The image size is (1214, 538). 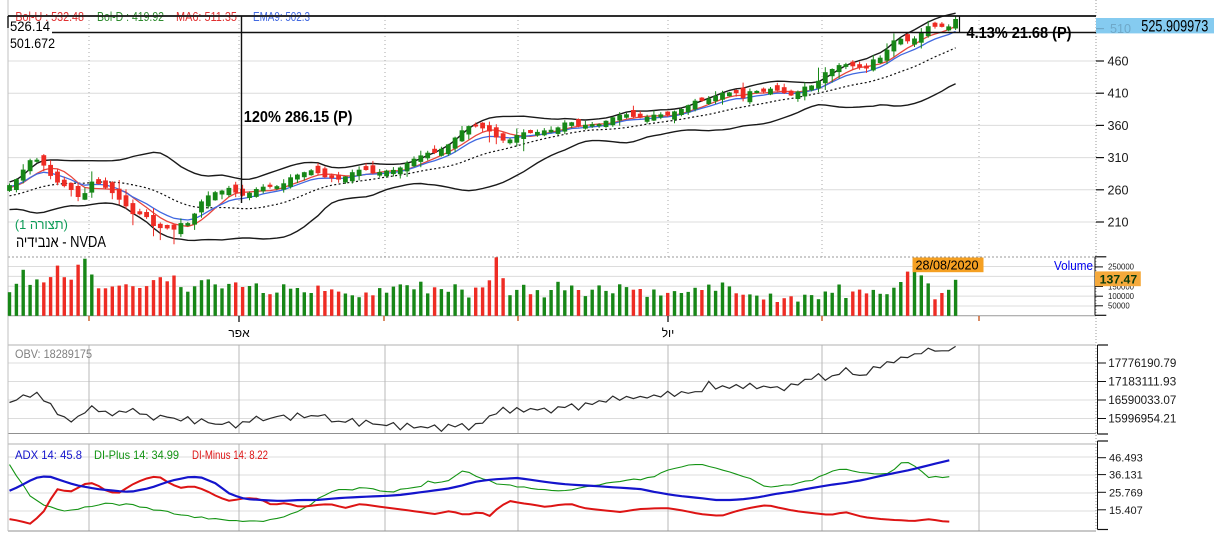 What do you see at coordinates (1142, 401) in the screenshot?
I see `svg-text: 16590033.07` at bounding box center [1142, 401].